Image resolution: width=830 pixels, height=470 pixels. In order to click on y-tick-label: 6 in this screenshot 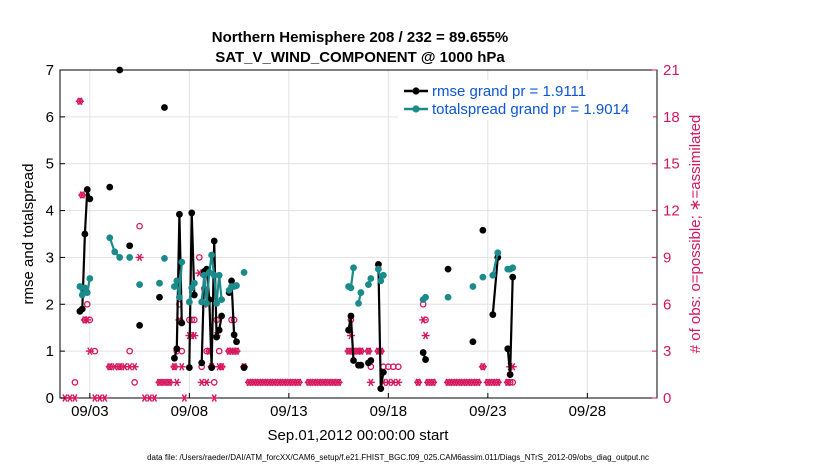, I will do `click(50, 117)`.